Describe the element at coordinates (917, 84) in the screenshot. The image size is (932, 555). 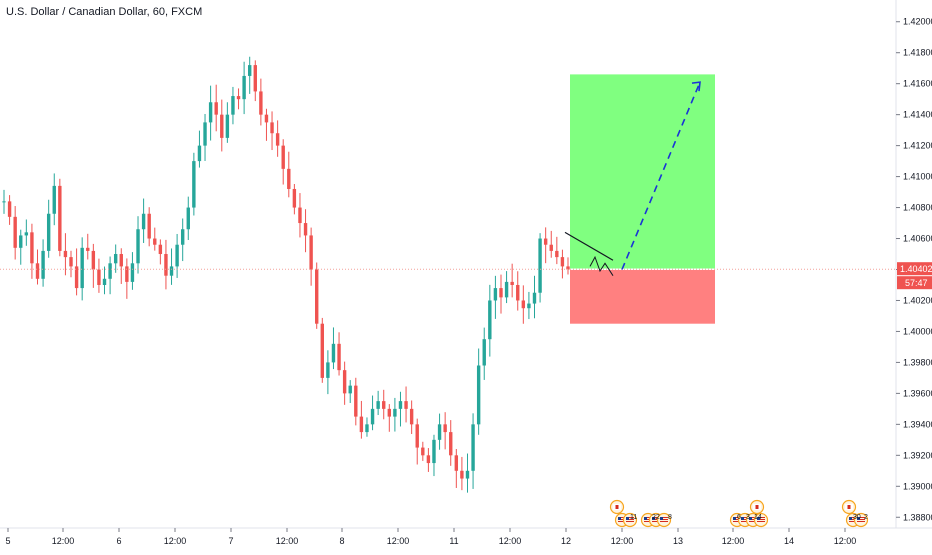
I see `price-tick-label: 1.41600` at that location.